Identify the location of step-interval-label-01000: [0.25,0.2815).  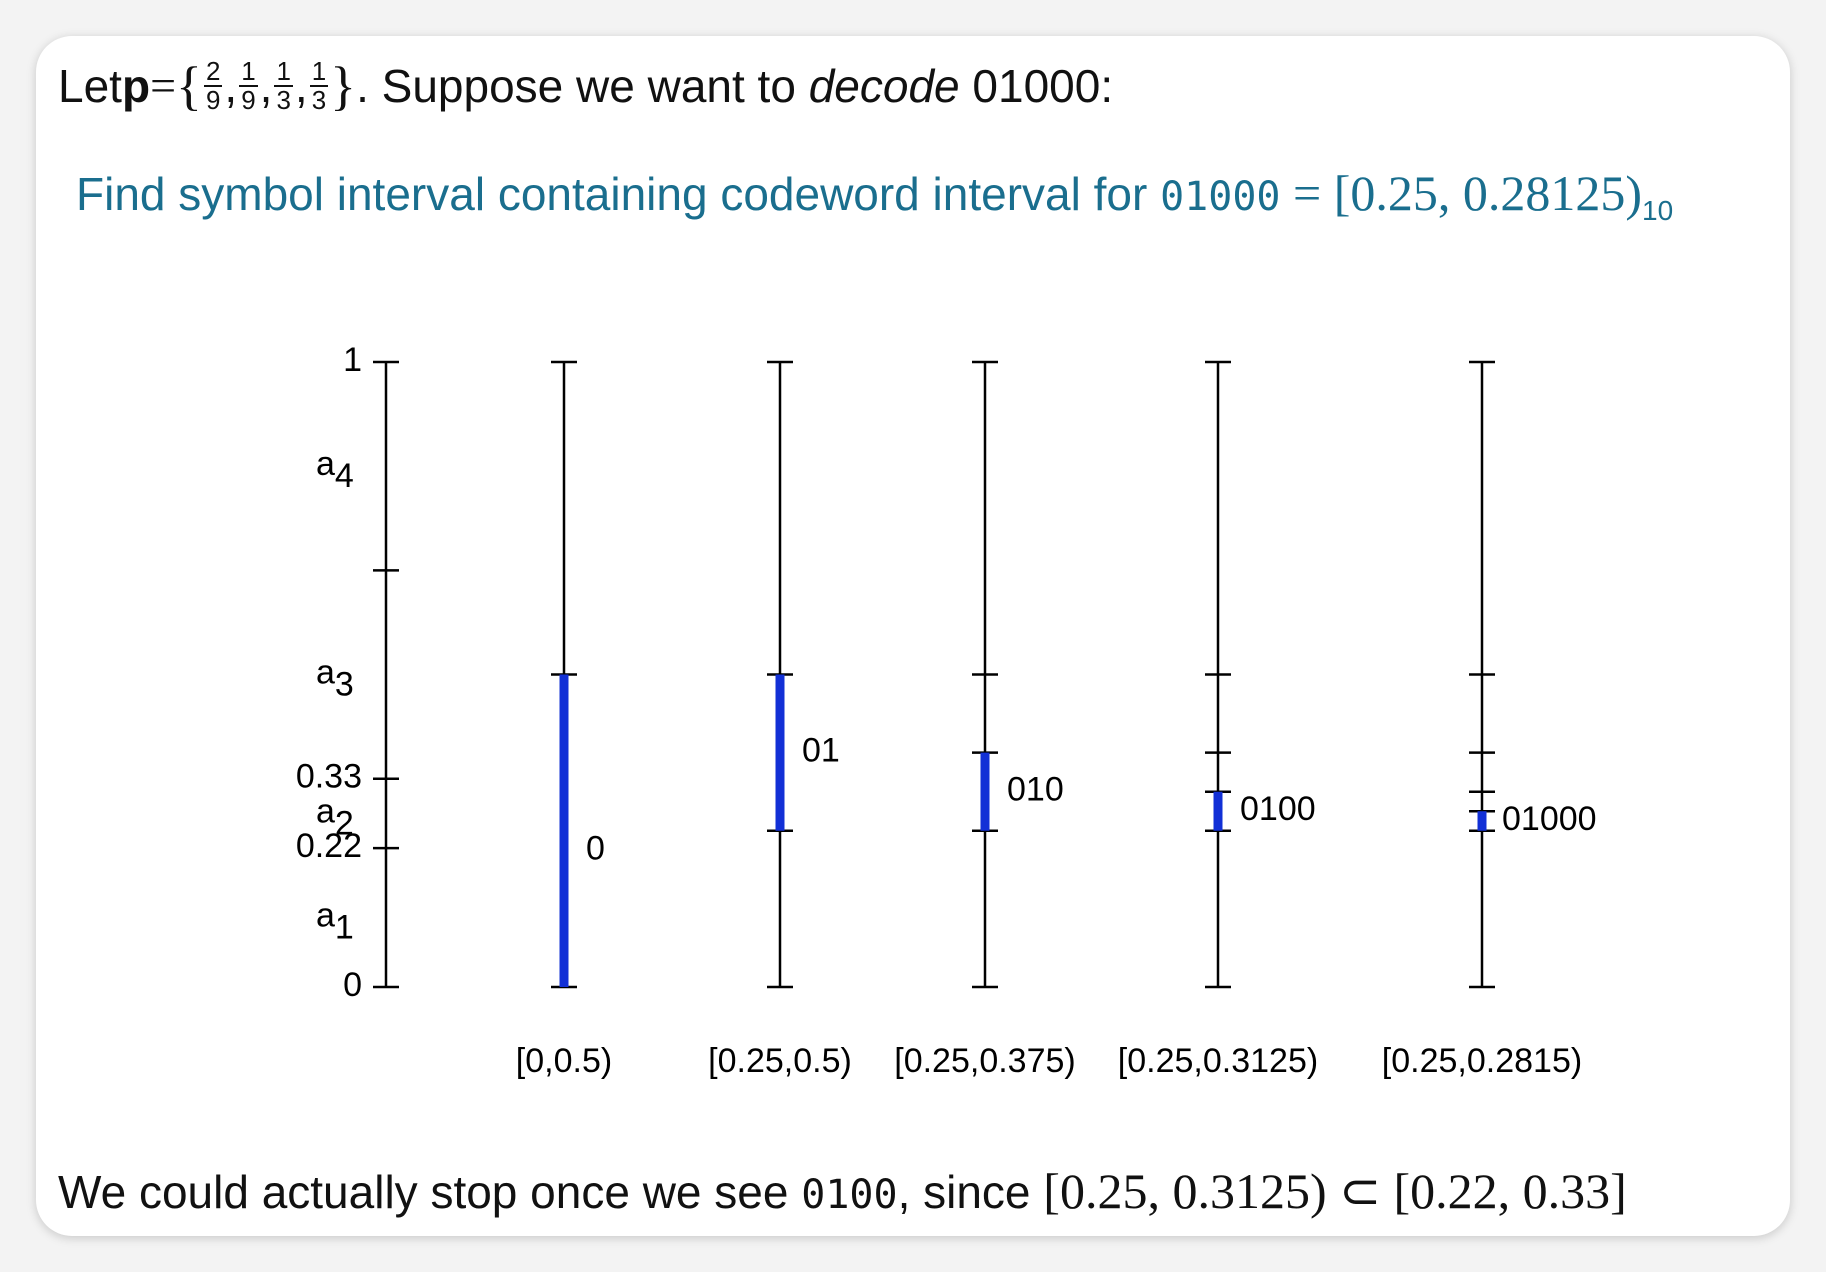
(1482, 1061).